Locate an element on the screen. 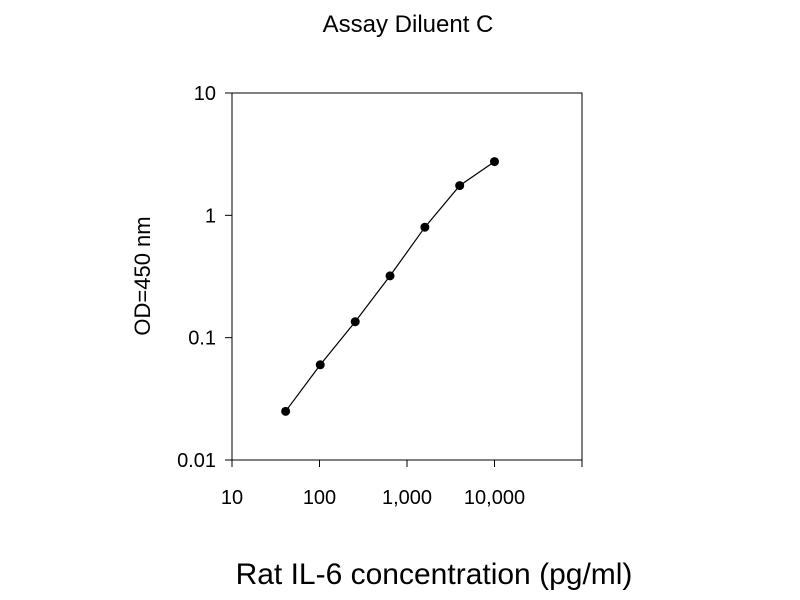  y-tick-label: 1 is located at coordinates (210, 216).